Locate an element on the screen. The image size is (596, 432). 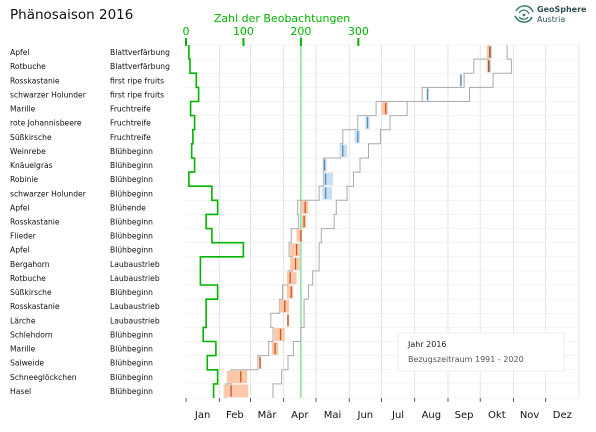
row-plant-label: Knäuelgras is located at coordinates (31, 165).